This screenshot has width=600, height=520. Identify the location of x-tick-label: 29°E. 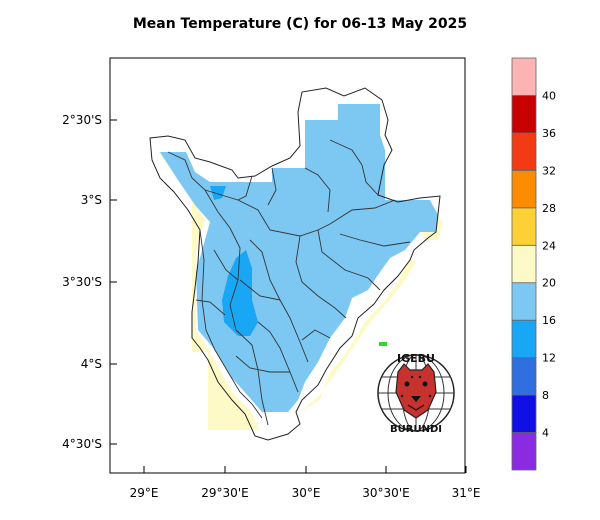
(144, 493).